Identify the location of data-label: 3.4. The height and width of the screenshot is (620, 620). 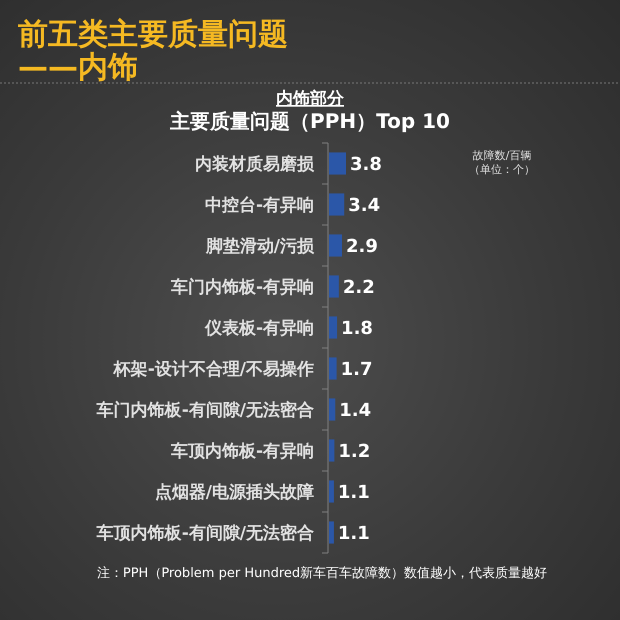
(364, 205).